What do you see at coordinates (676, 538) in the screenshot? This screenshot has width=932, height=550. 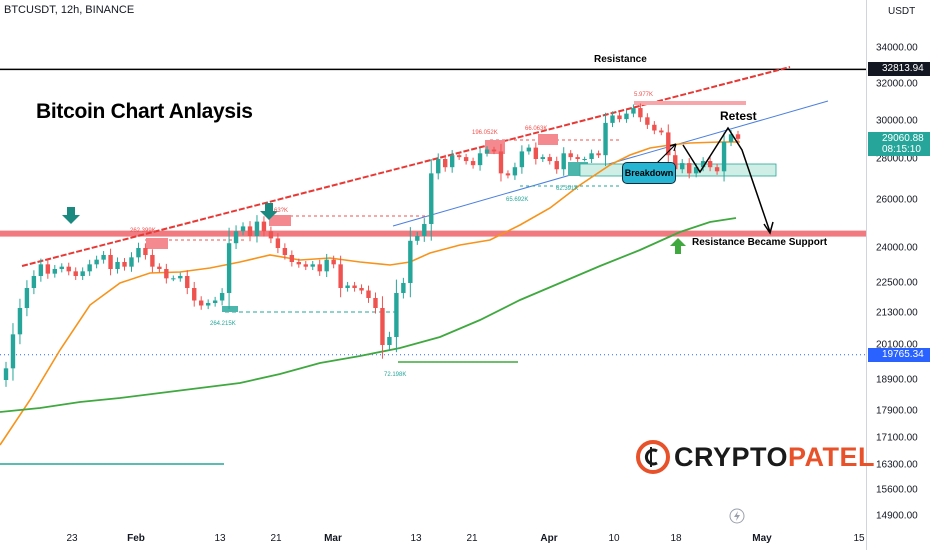 I see `time-tick-label: 18` at bounding box center [676, 538].